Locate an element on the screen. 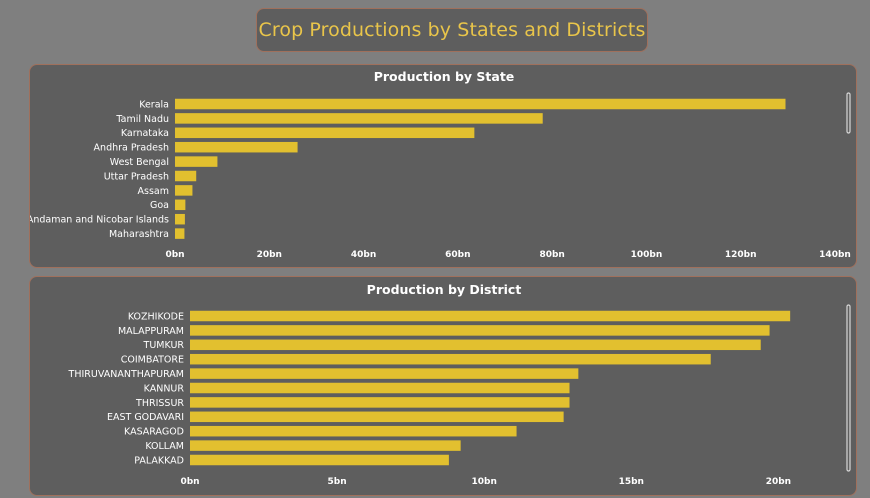 The height and width of the screenshot is (498, 870). state-x-tick-label: 60bn is located at coordinates (457, 255).